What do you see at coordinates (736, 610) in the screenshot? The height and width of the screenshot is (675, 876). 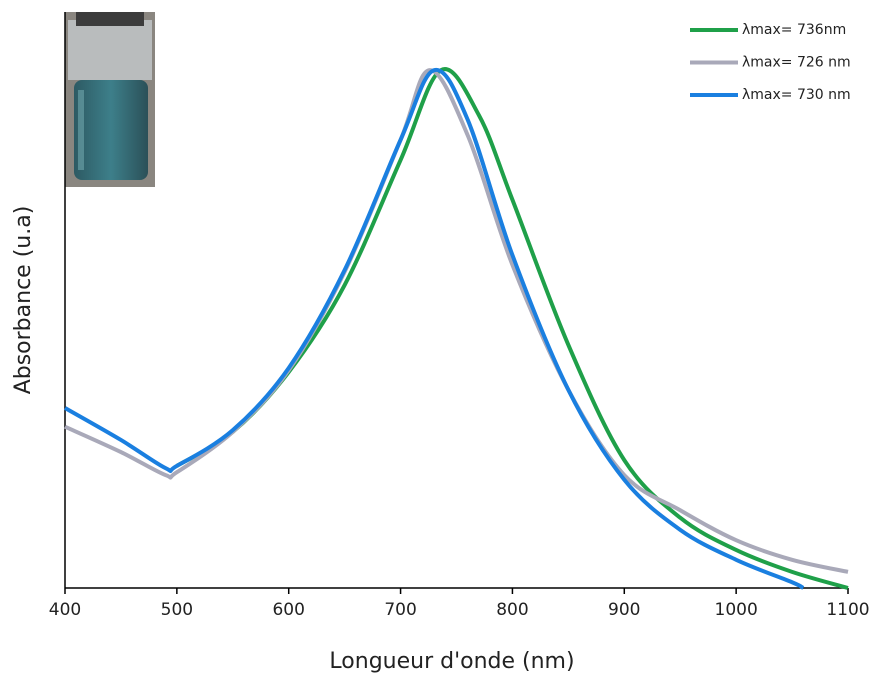 I see `x-tick-label: 1000` at bounding box center [736, 610].